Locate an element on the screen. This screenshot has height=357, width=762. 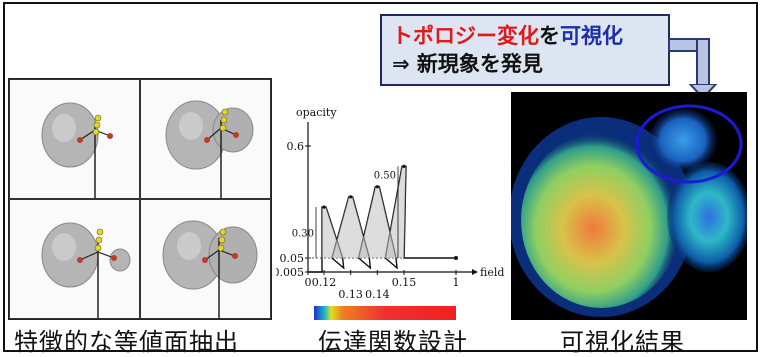
x-axis-arrow is located at coordinates (475, 272).